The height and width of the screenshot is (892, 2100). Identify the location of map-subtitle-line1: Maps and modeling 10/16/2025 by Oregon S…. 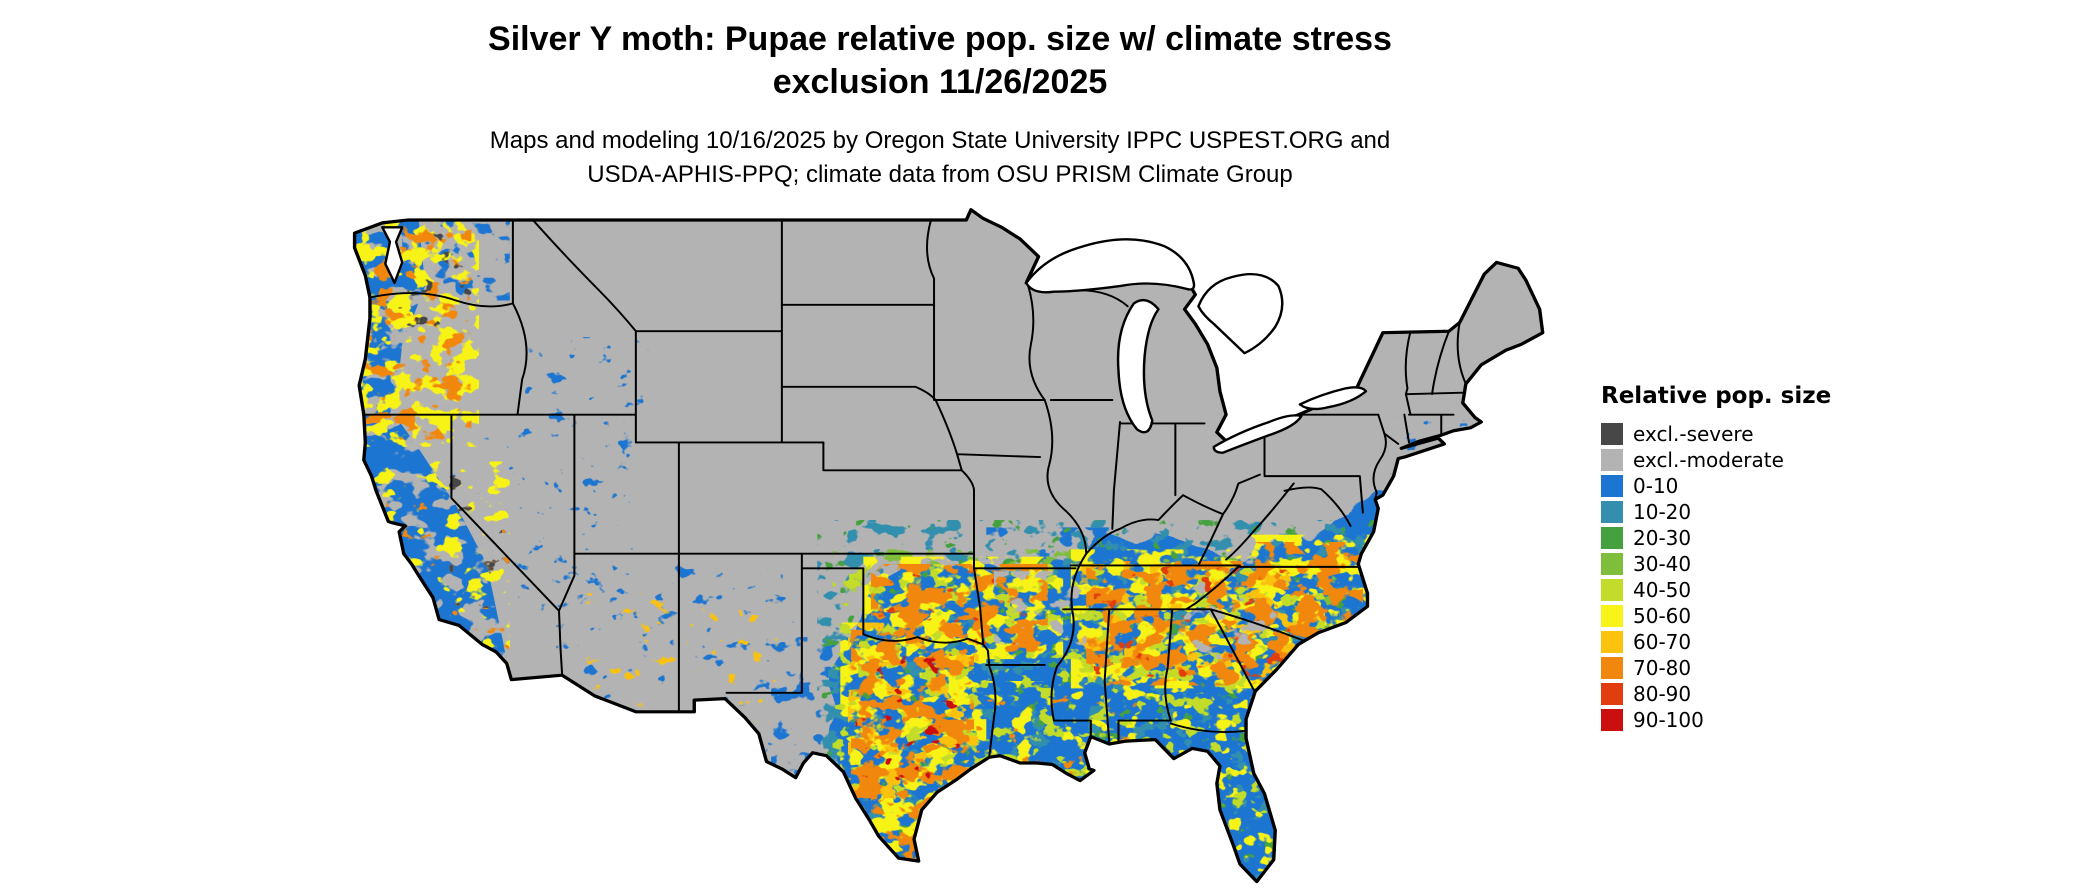
(940, 140).